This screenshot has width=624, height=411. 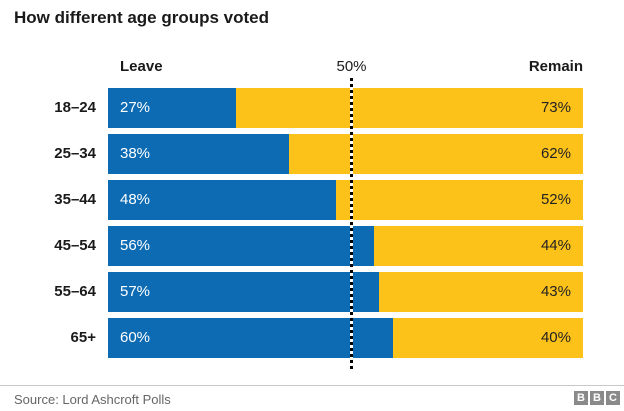 I want to click on column-headers: Leave 50% Remain, so click(x=351, y=67).